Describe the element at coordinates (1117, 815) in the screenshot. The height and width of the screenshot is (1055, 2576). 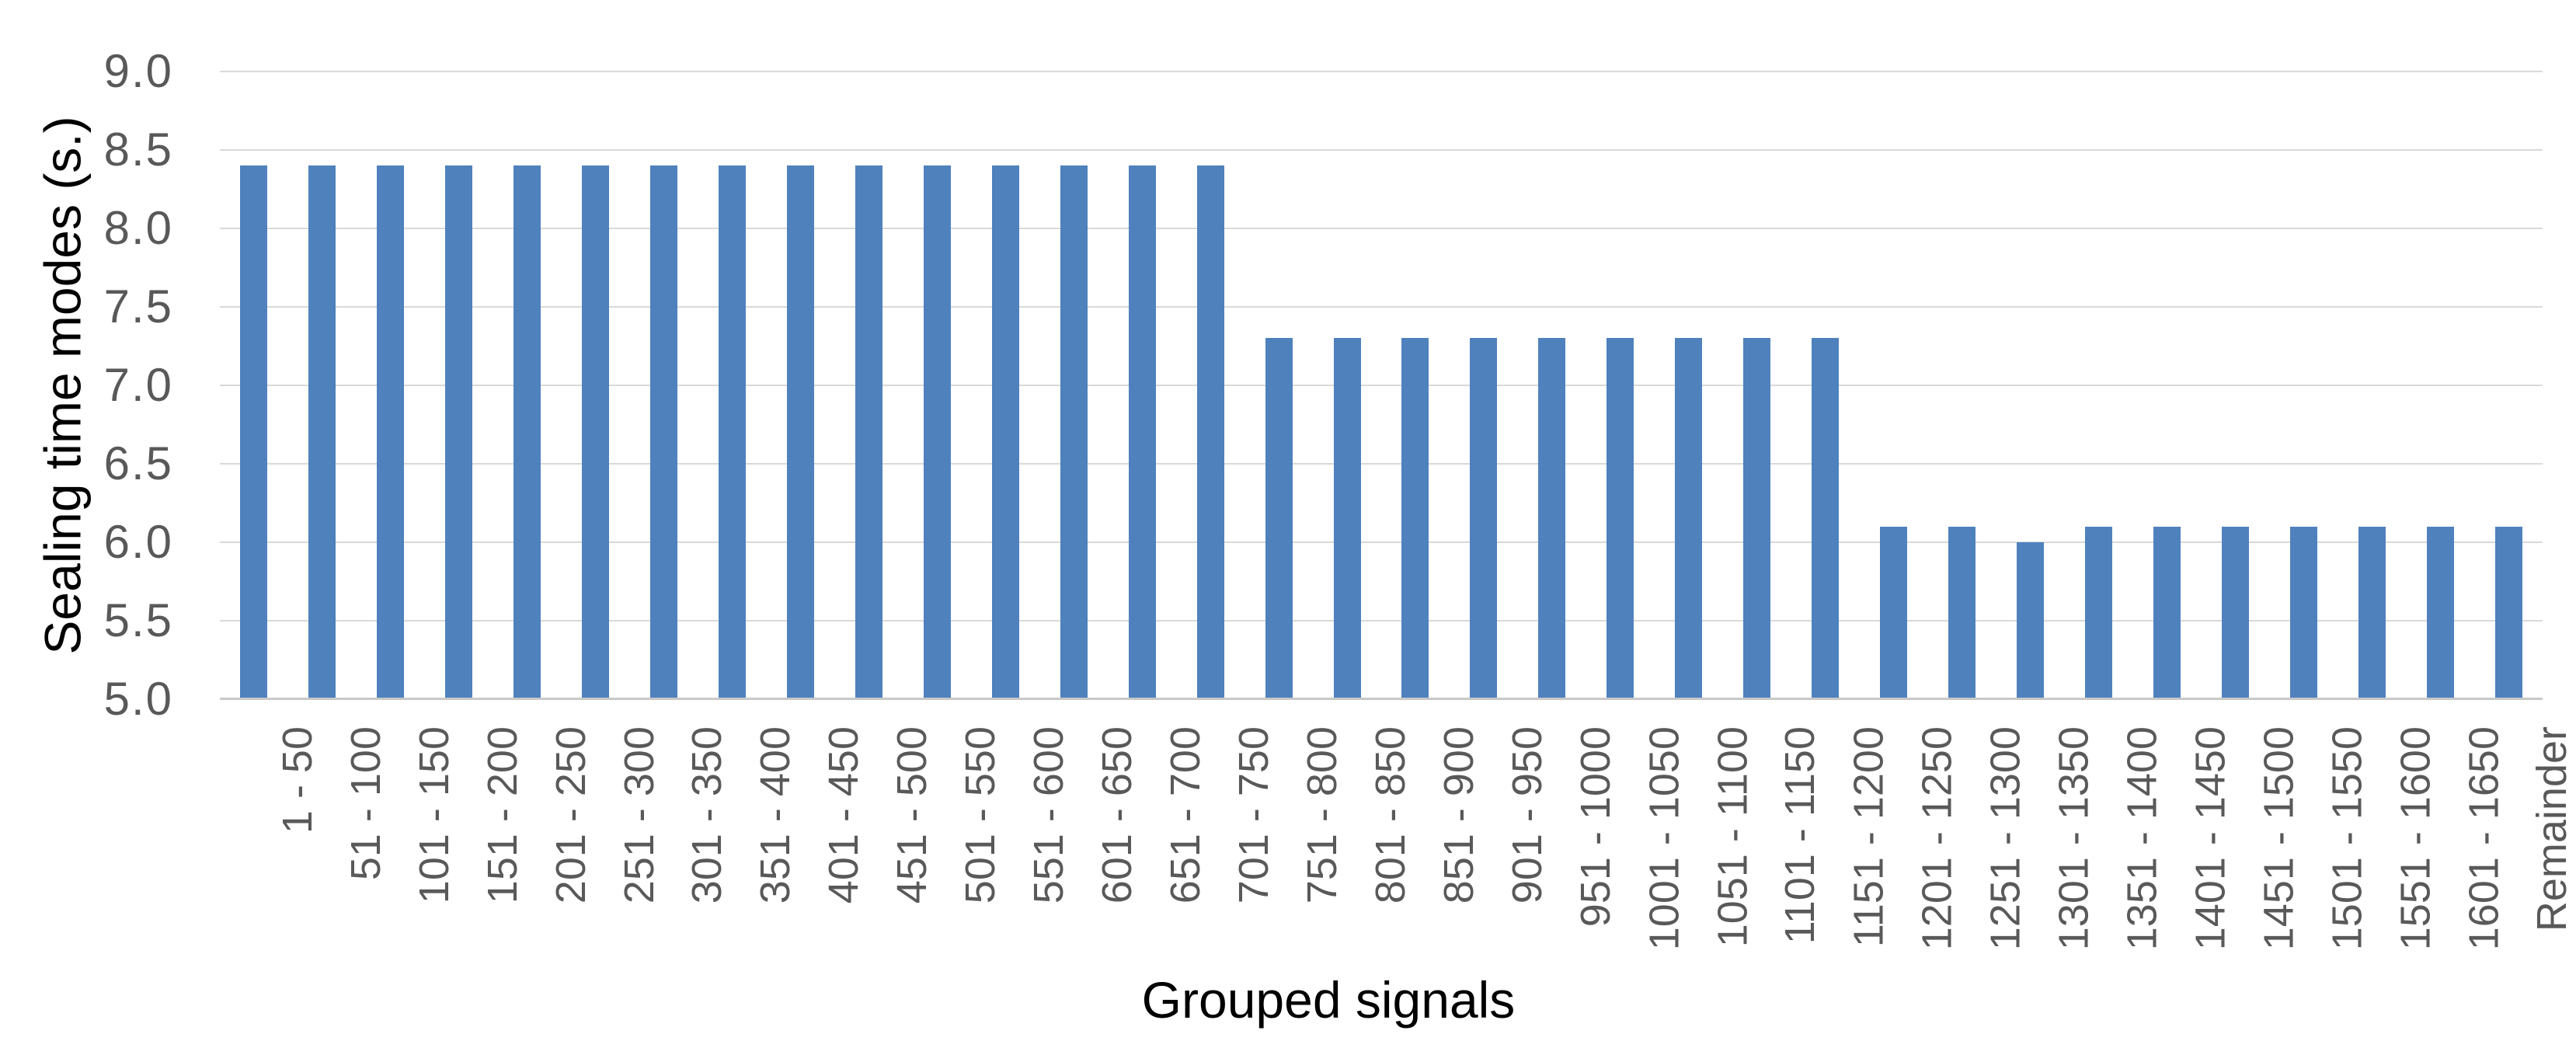
I see `x-tick-label: 601 - 650` at that location.